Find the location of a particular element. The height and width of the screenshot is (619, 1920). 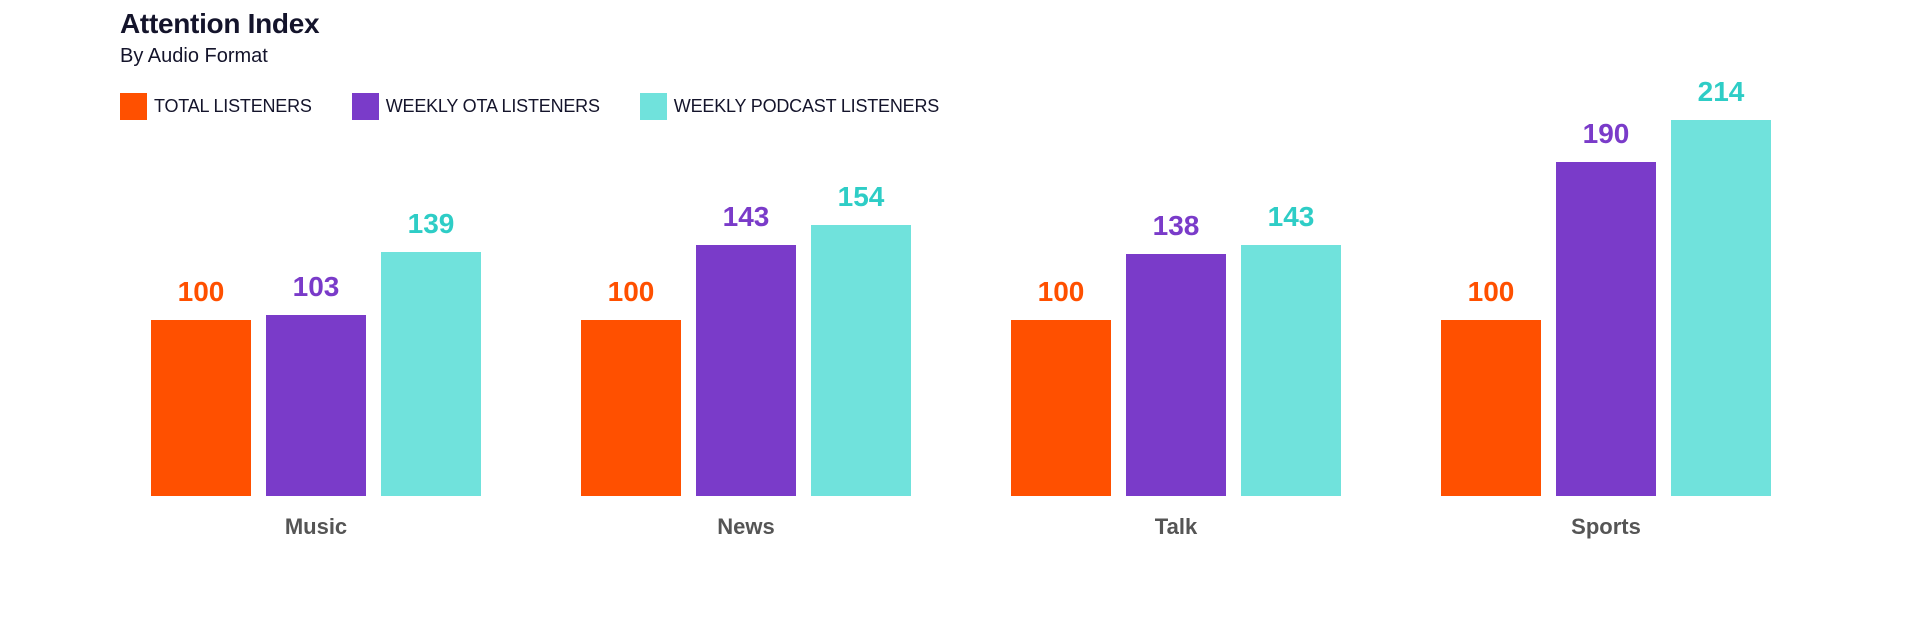

data-label-ota: 143 is located at coordinates (746, 216).